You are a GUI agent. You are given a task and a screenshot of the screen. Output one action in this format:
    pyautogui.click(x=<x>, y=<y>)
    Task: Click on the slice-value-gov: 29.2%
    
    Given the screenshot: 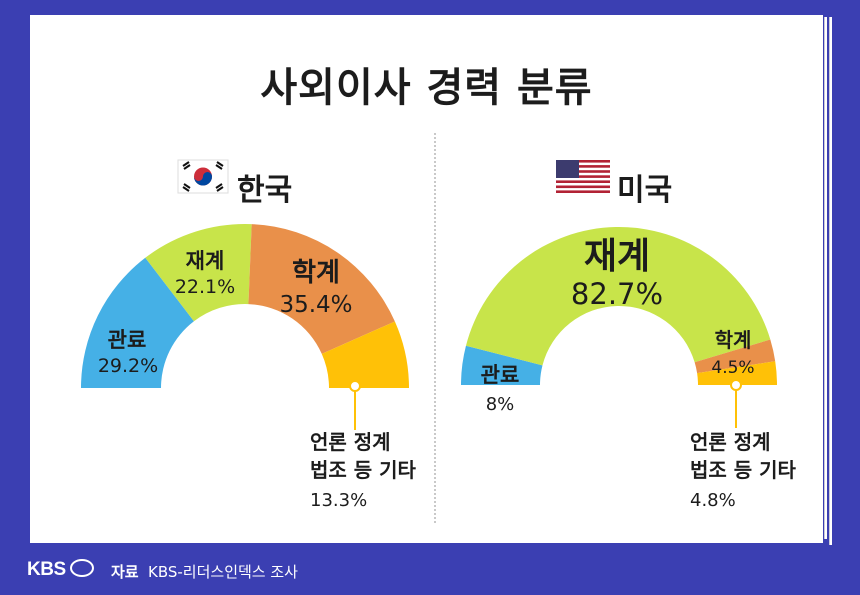 What is the action you would take?
    pyautogui.click(x=128, y=366)
    